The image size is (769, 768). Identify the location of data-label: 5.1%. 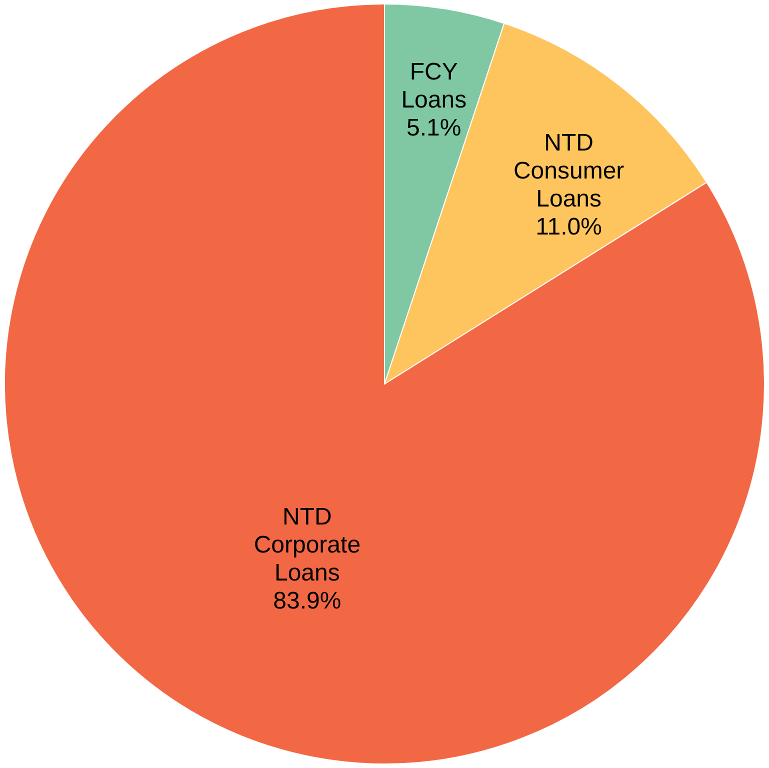
(434, 128).